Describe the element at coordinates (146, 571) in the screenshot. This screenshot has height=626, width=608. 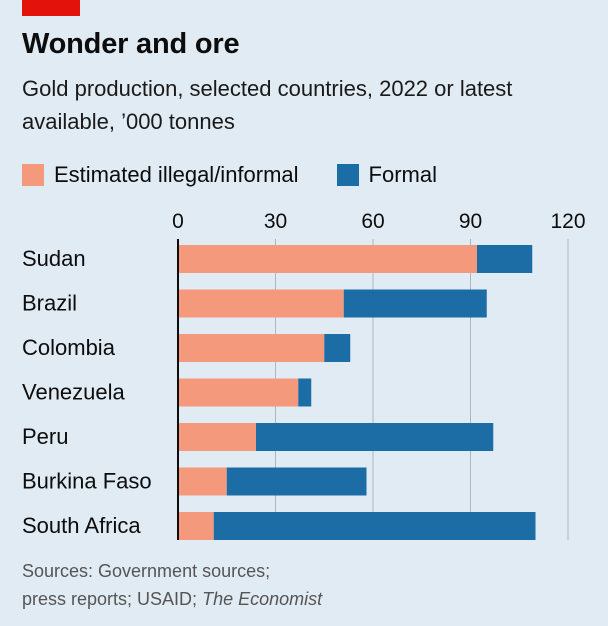
I see `sources-line-1: Sources: Government sources;` at that location.